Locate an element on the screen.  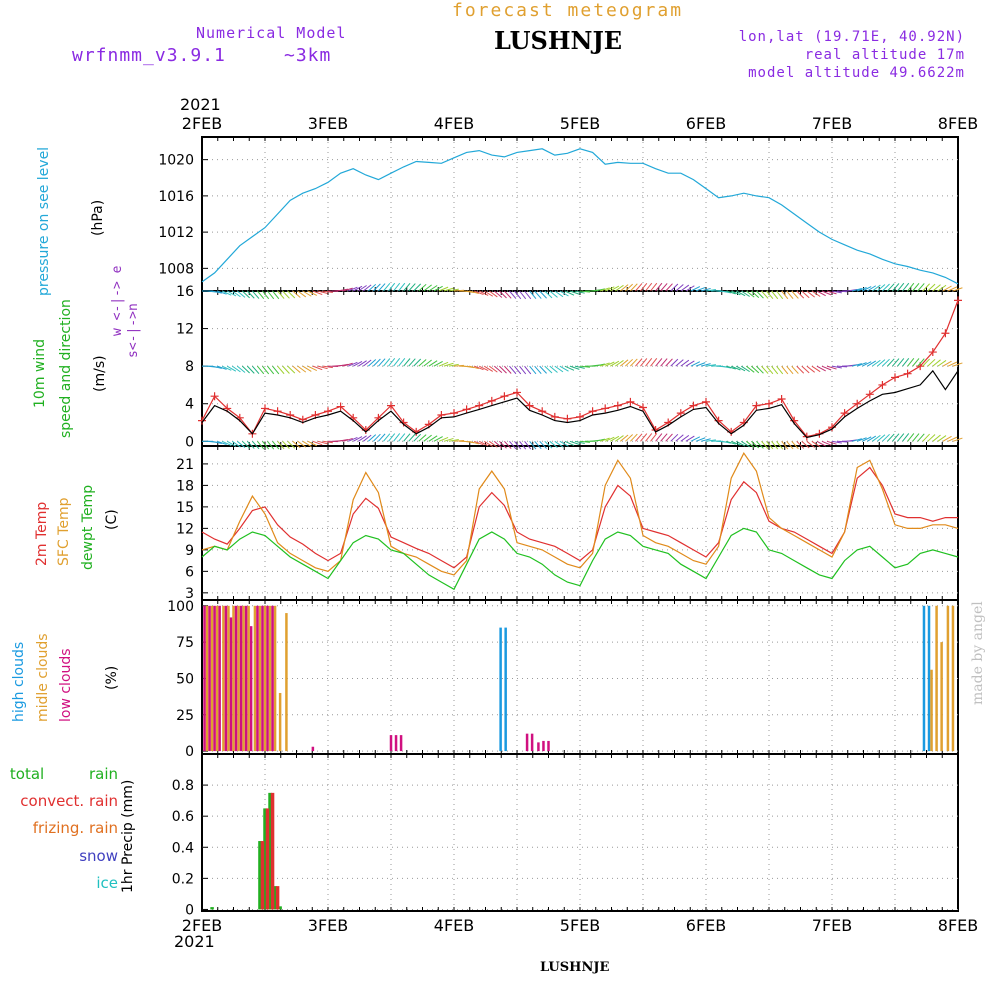
precipitation-ytick-label: 0.2 is located at coordinates (183, 879).